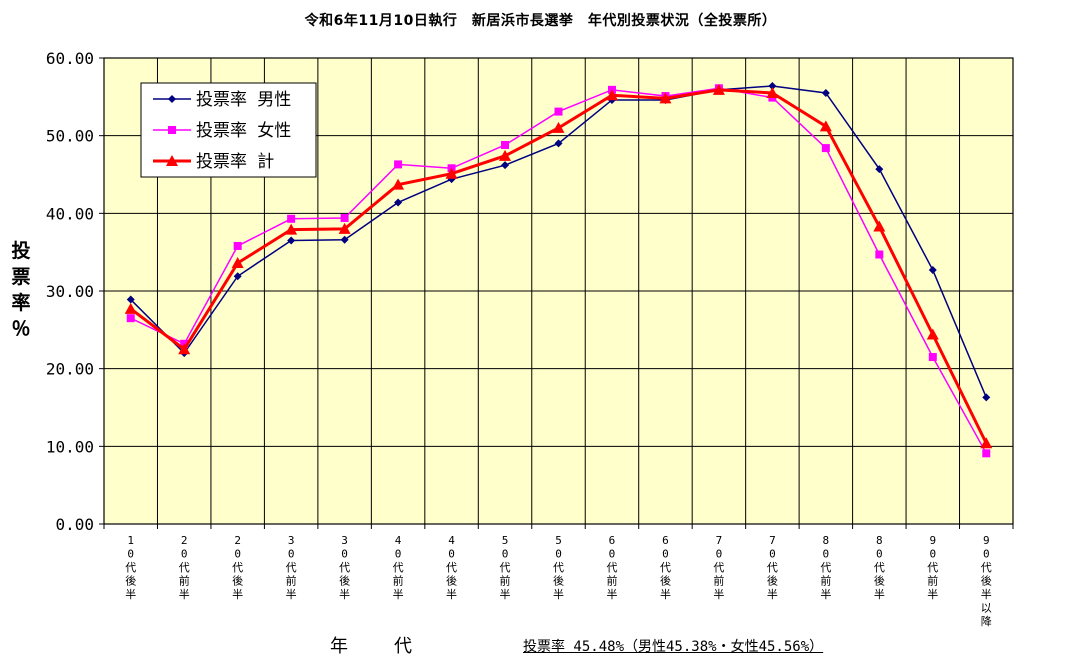 This screenshot has height=667, width=1081. I want to click on y-tick-label: 20.00, so click(70, 369).